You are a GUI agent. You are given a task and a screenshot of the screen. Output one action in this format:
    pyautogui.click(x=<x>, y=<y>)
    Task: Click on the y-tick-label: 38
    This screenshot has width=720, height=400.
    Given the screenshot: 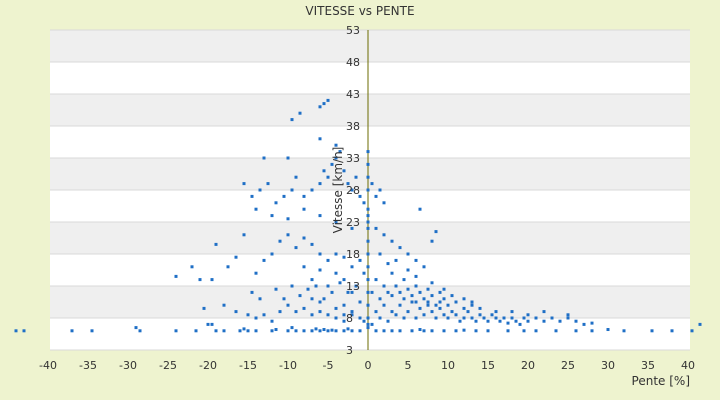 What is the action you would take?
    pyautogui.click(x=353, y=126)
    